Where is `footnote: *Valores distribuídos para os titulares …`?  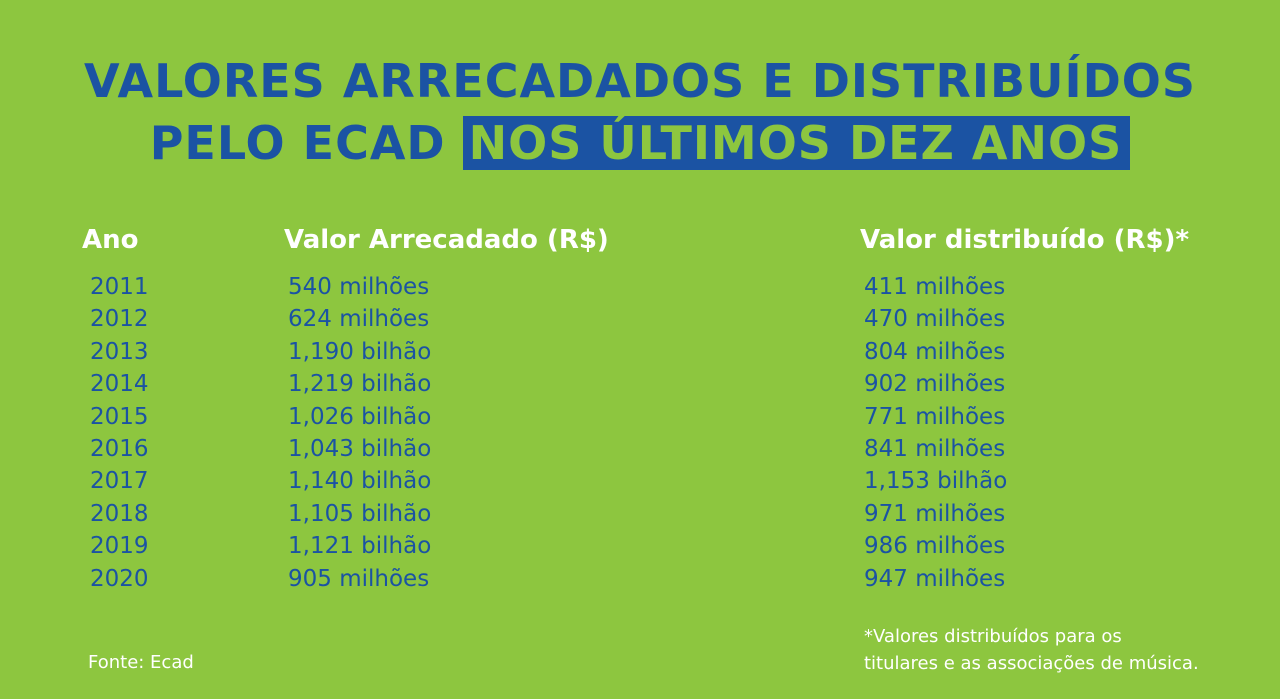
footnote: *Valores distribuídos para os titulares … is located at coordinates (1031, 650).